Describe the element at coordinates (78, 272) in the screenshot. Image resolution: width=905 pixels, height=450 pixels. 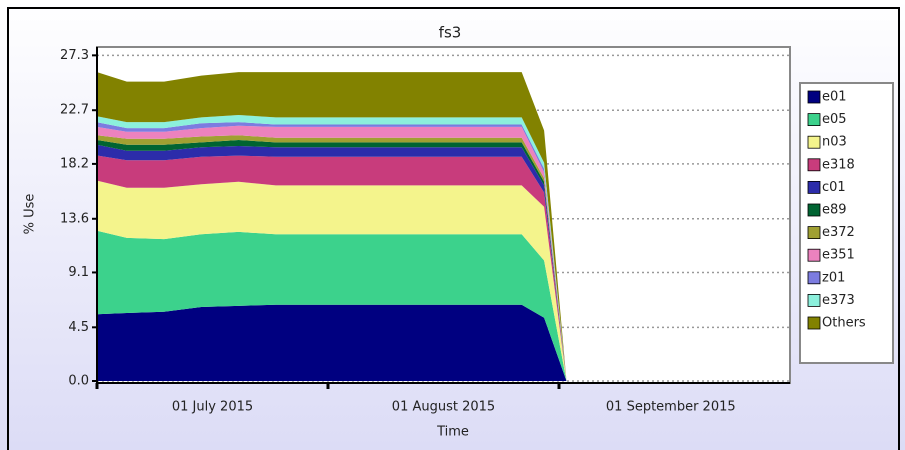
I see `y-tick-label: 9.1` at that location.